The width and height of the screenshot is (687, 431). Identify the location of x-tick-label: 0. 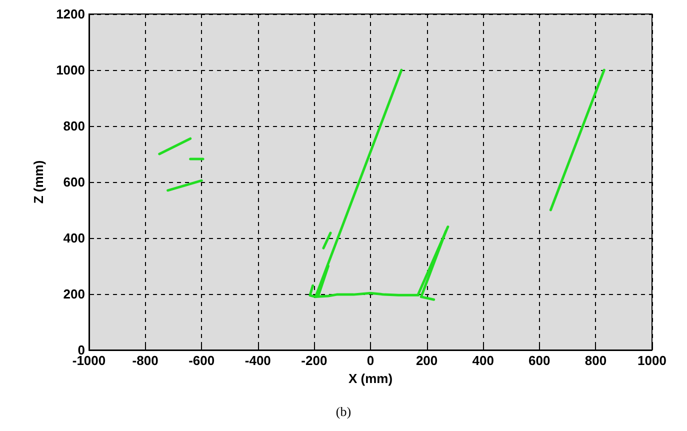
(370, 360).